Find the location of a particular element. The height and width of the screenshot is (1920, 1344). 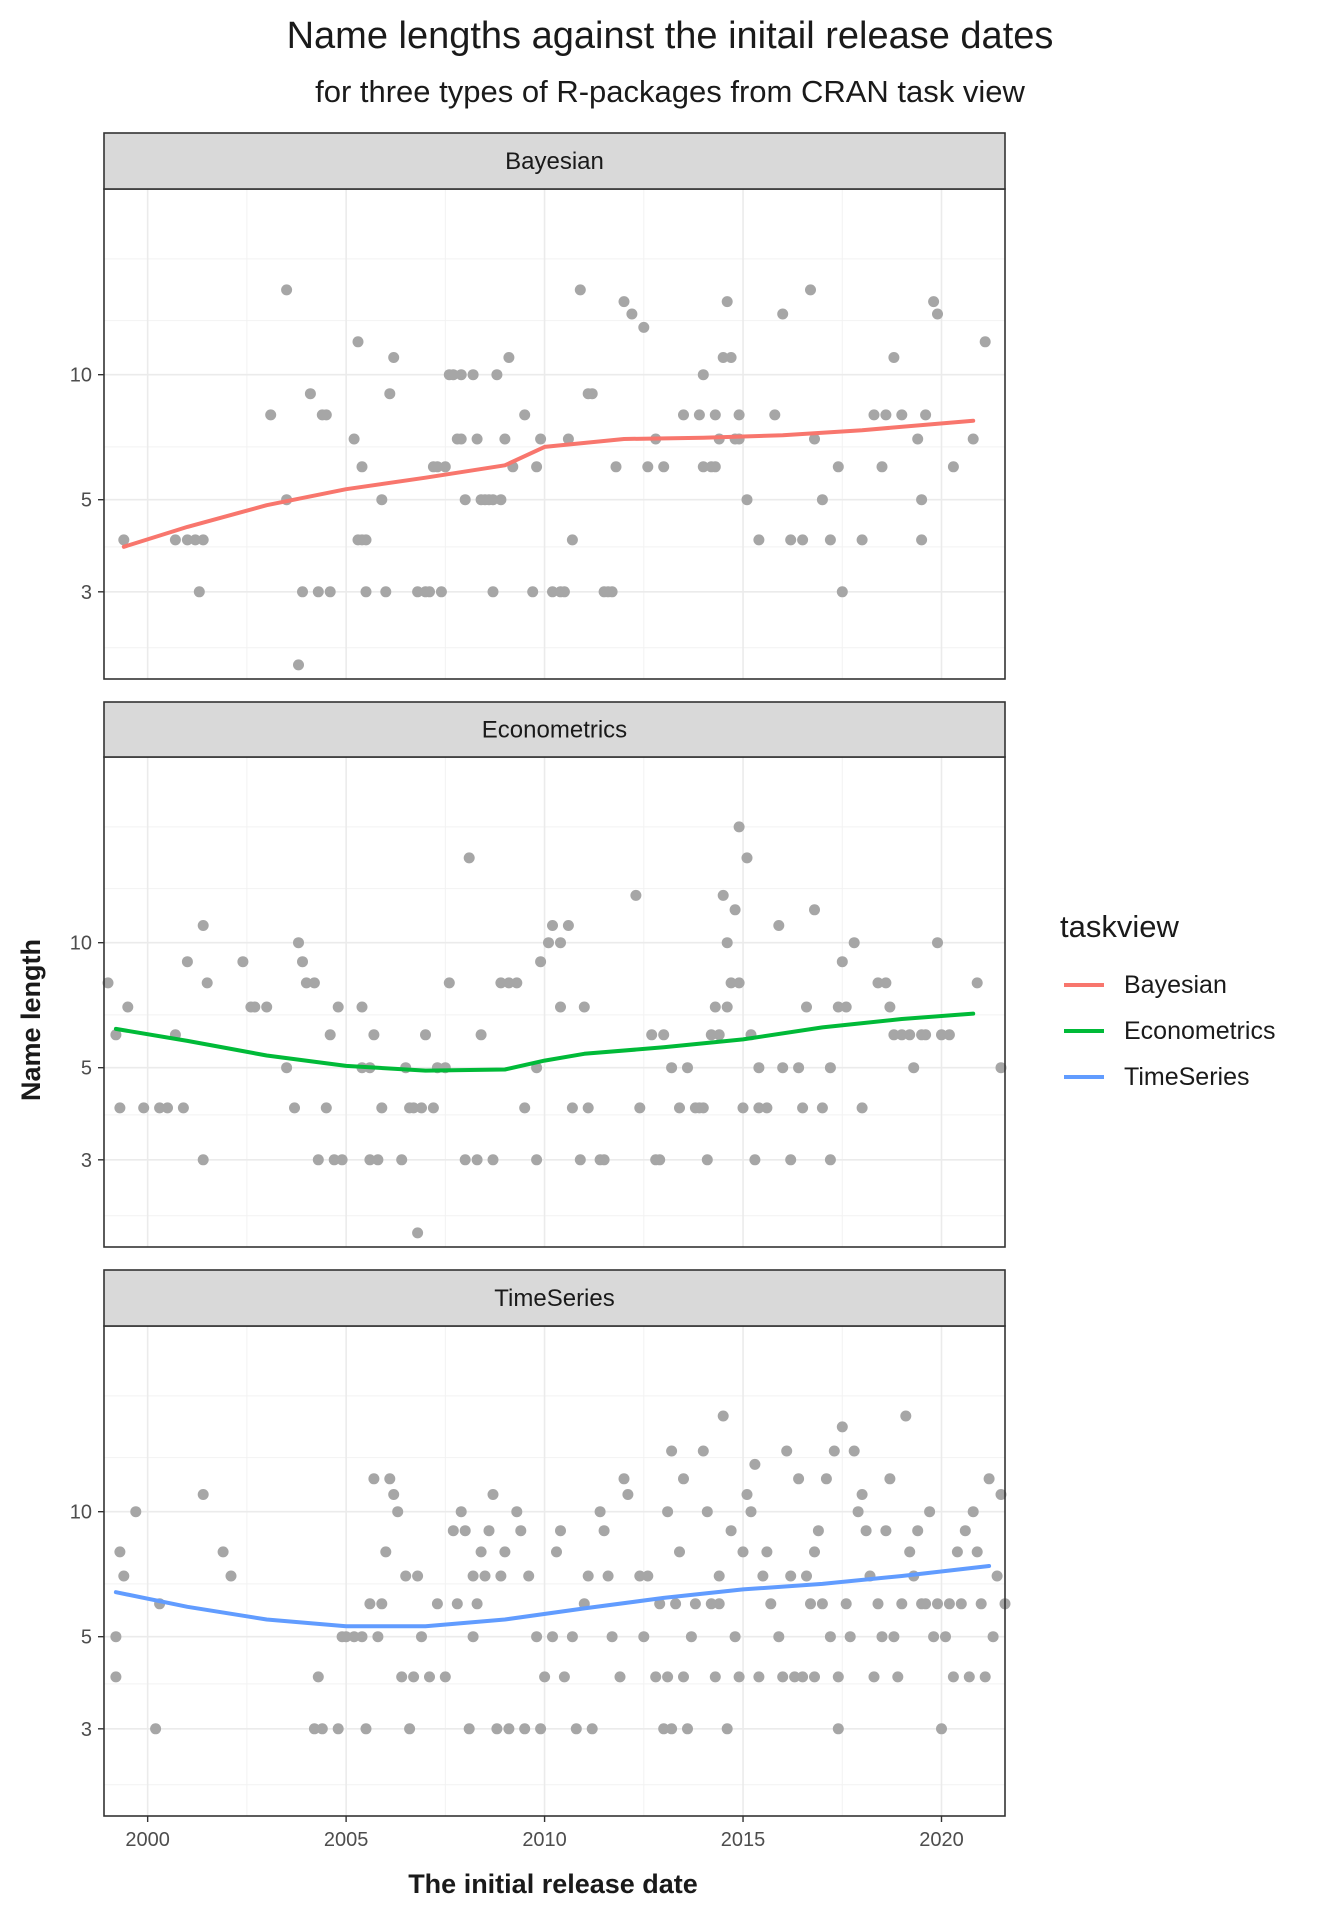

x-tick-label: 2000 is located at coordinates (147, 1840).